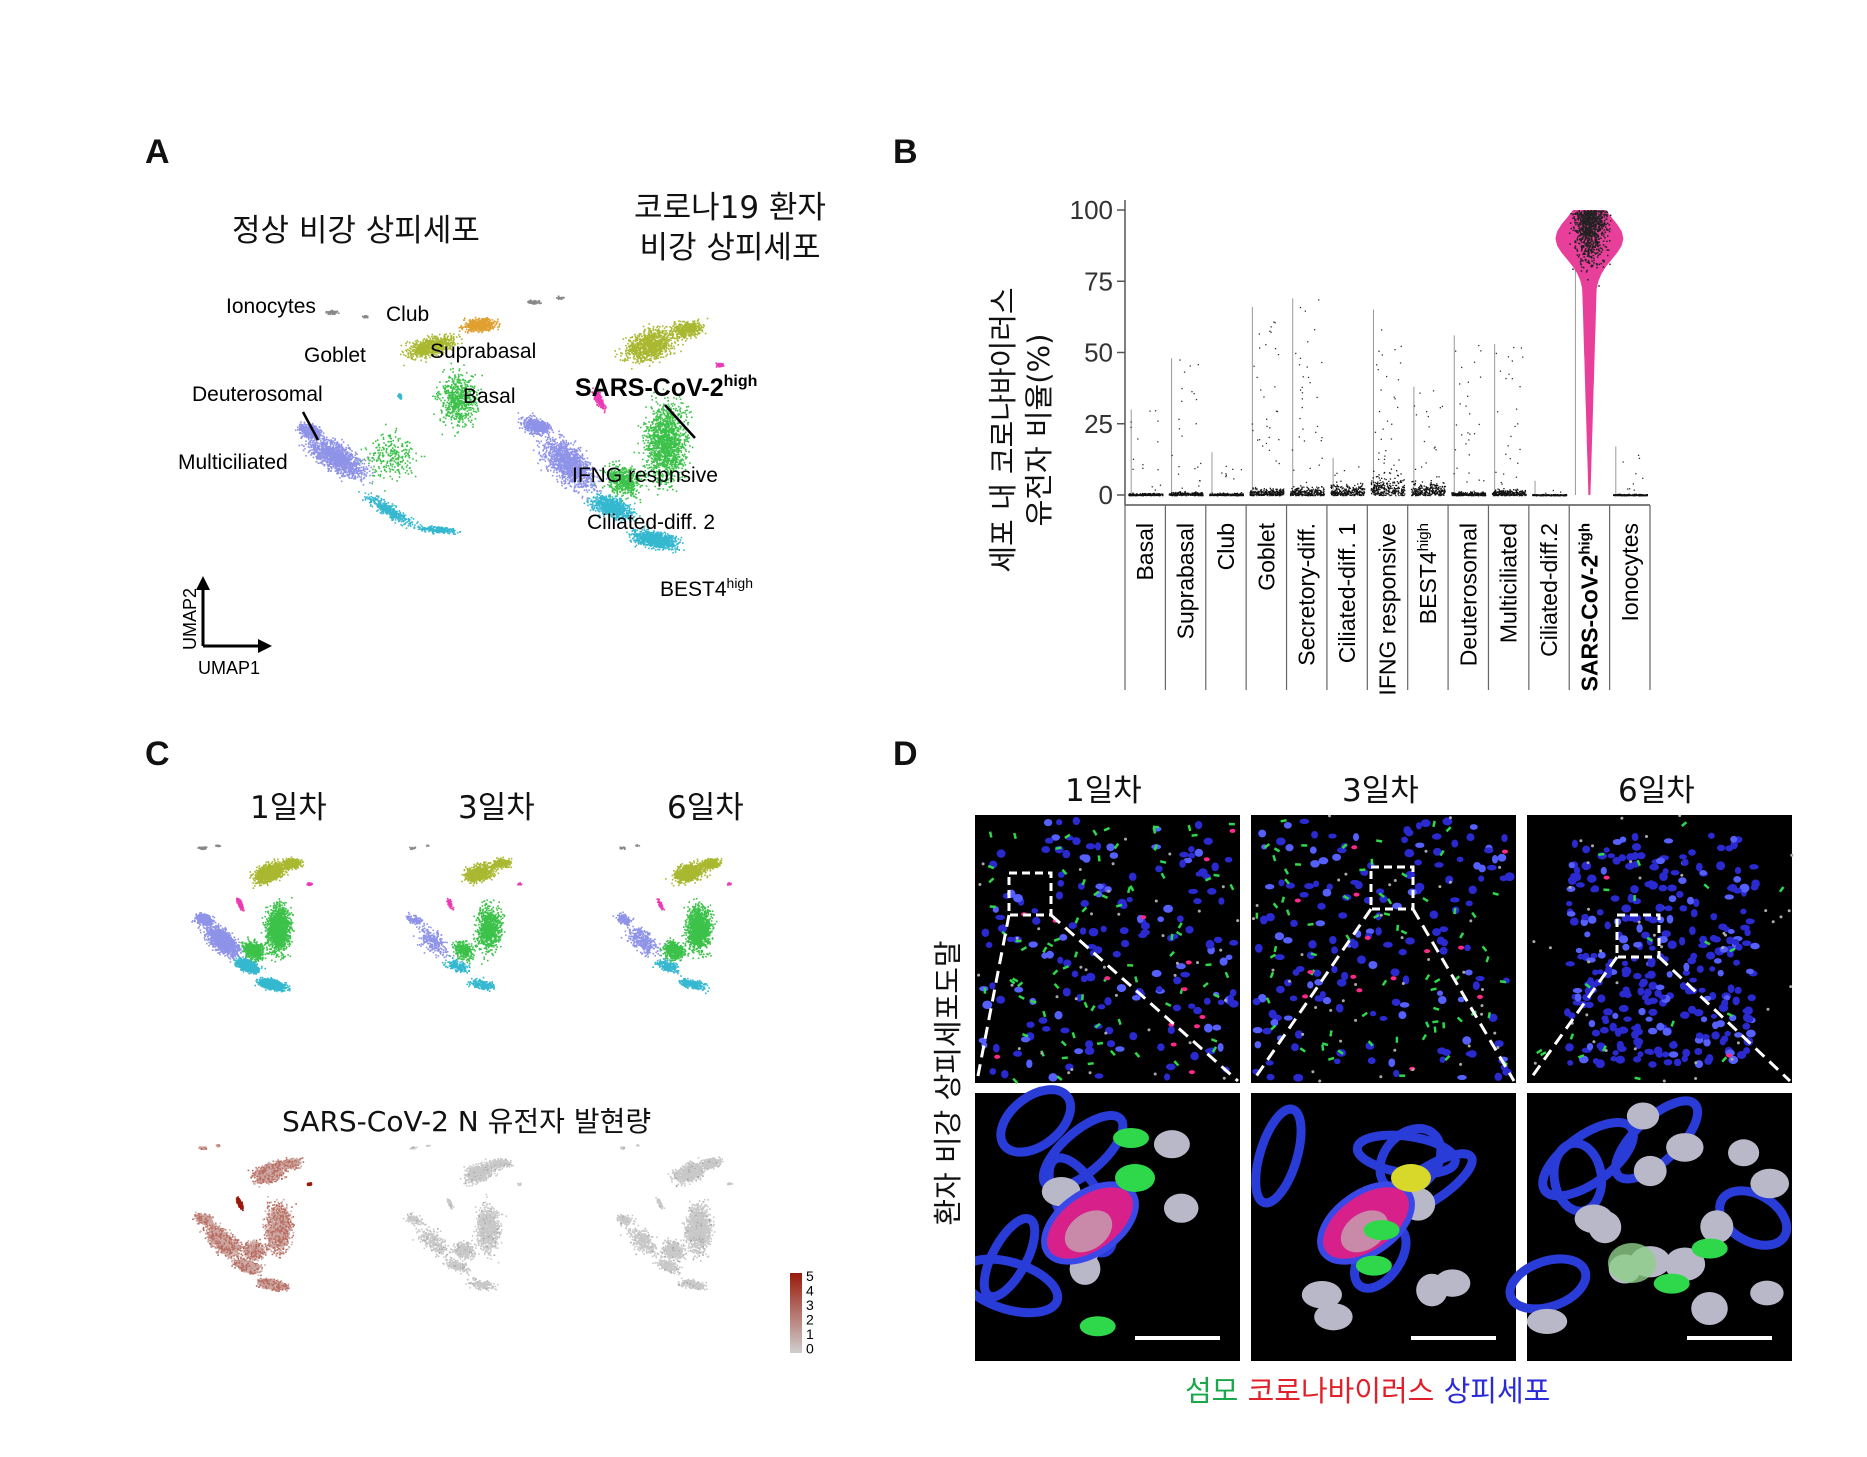  I want to click on deuterosomal-pointer, so click(310, 426).